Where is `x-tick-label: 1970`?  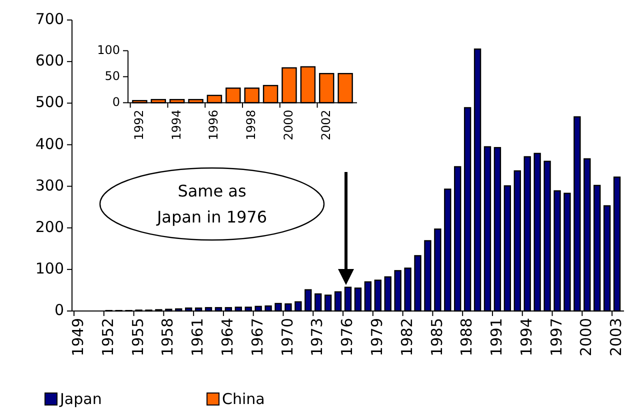
x-tick-label: 1970 is located at coordinates (287, 337).